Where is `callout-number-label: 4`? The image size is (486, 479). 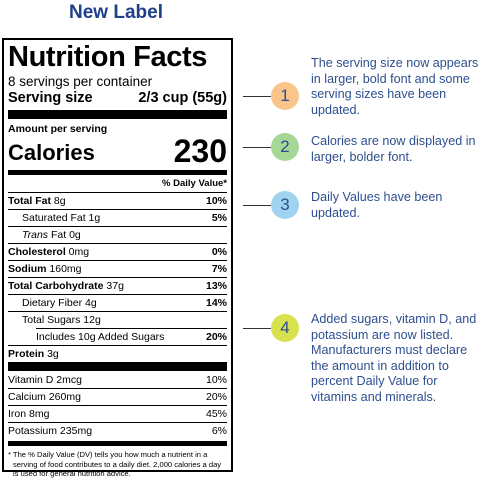
callout-number-label: 4 is located at coordinates (285, 327).